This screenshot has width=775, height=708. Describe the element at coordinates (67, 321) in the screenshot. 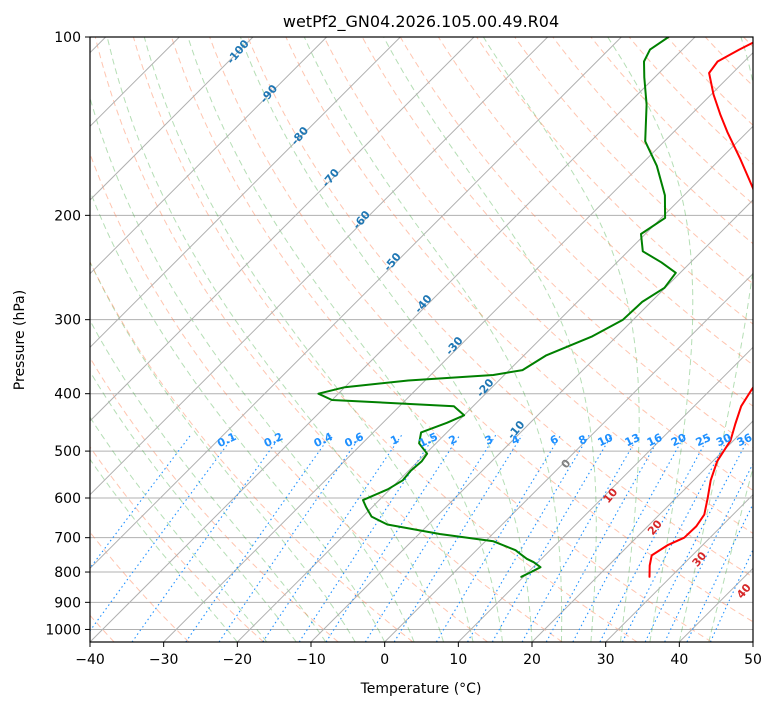

I see `y-tick-label: 300` at that location.